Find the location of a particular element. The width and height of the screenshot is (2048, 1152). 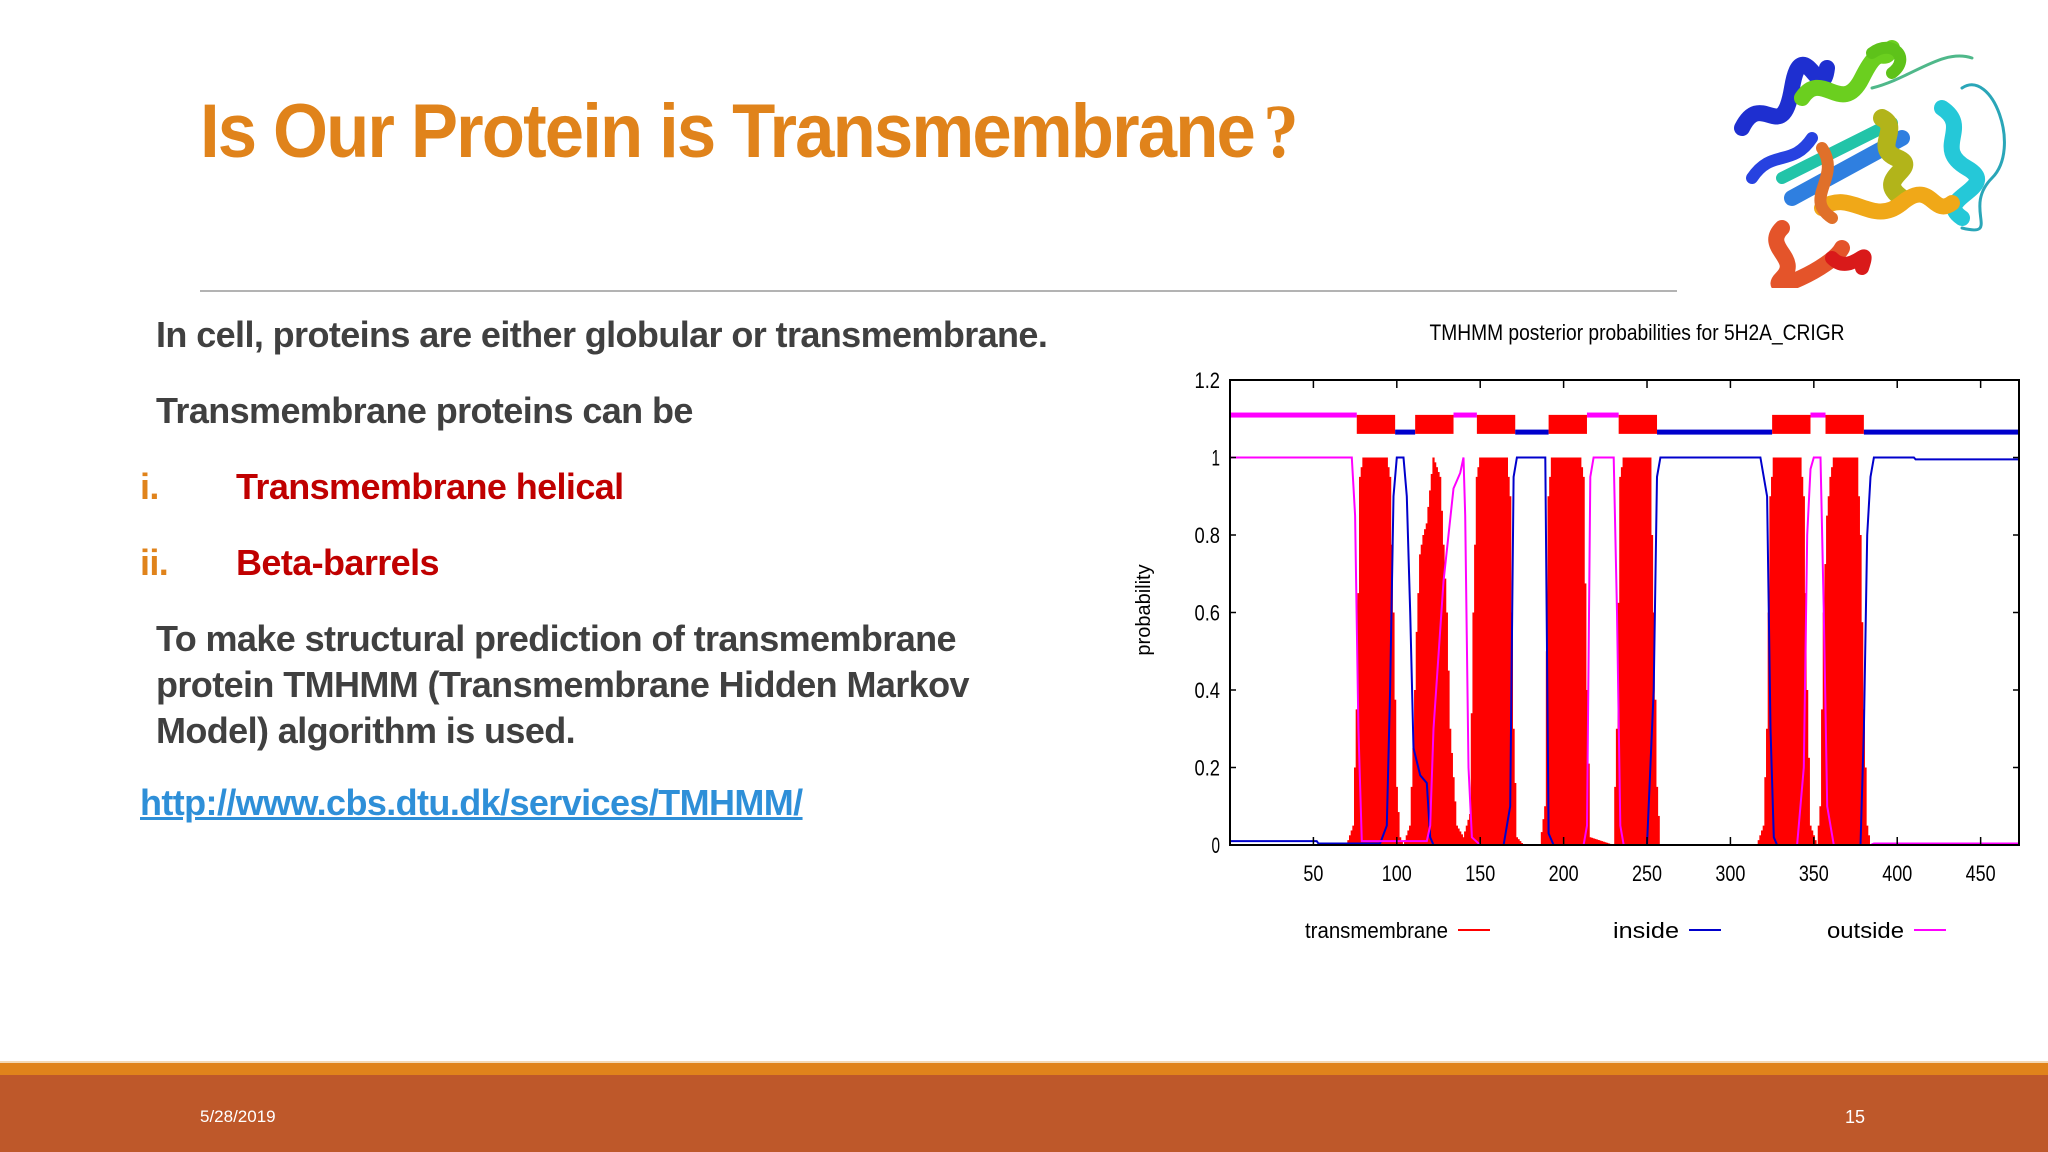

list-item-1: i. Transmembrane helical is located at coordinates (610, 487).